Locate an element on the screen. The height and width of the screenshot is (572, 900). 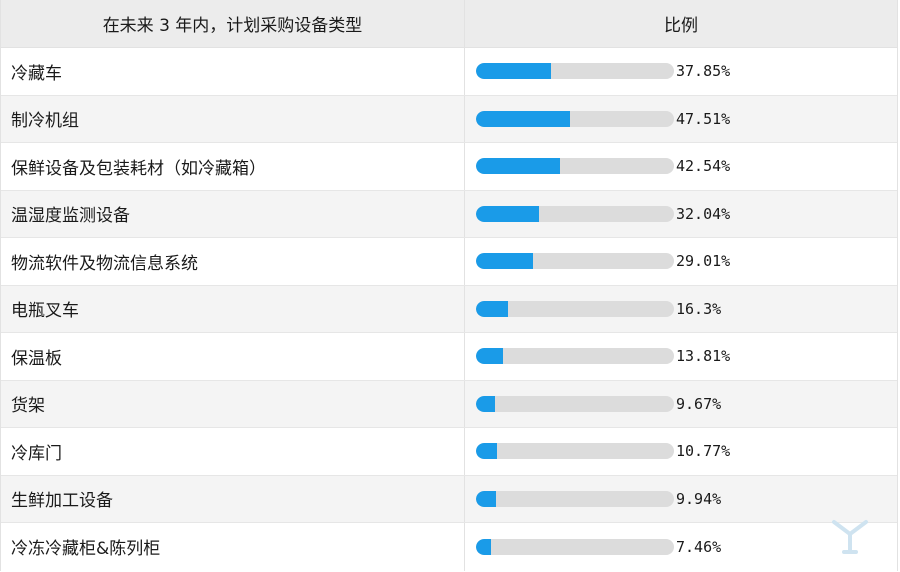
bar-cell: 9.94% is located at coordinates (681, 499).